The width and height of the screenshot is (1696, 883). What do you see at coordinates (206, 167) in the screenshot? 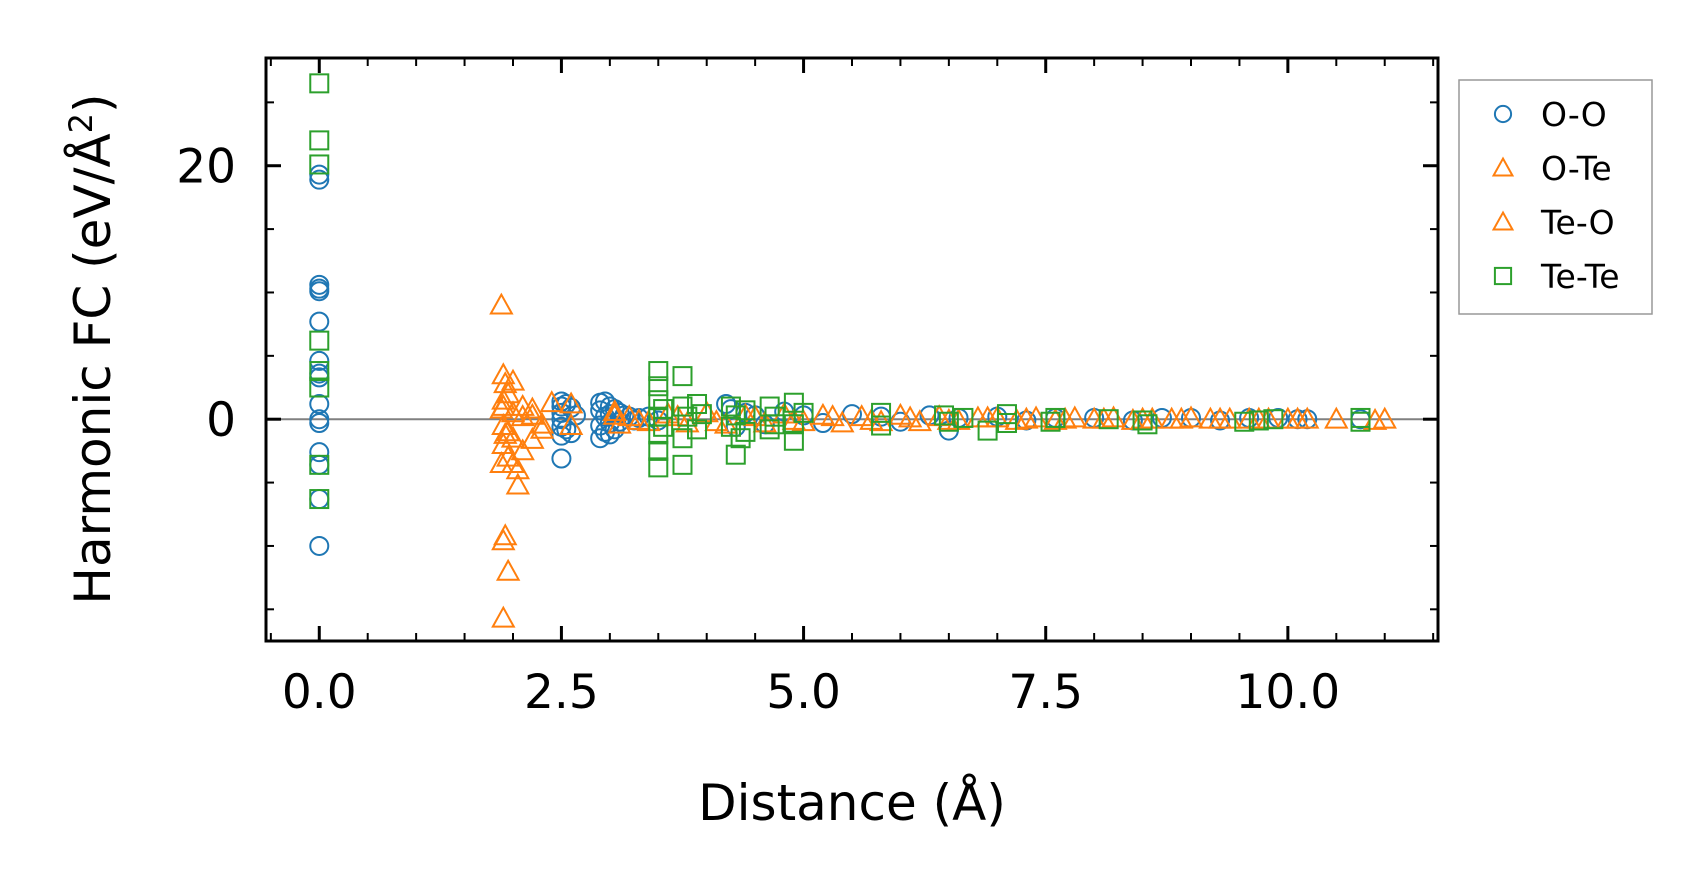
I see `y-tick-label: 20` at bounding box center [206, 167].